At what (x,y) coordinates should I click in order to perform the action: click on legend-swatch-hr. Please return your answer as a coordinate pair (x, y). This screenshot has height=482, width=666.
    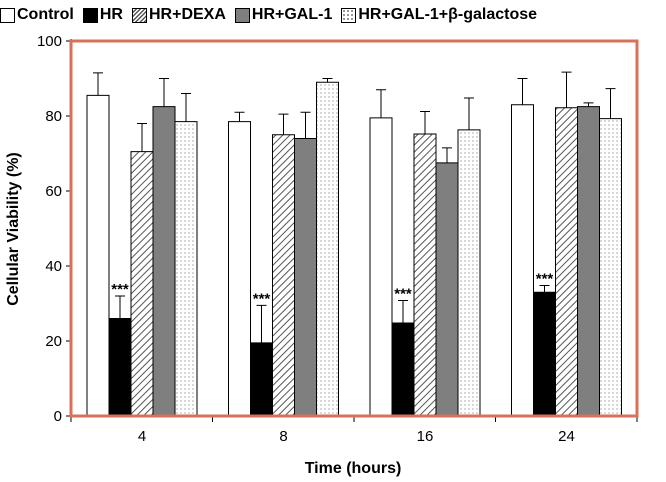
    Looking at the image, I should click on (90, 15).